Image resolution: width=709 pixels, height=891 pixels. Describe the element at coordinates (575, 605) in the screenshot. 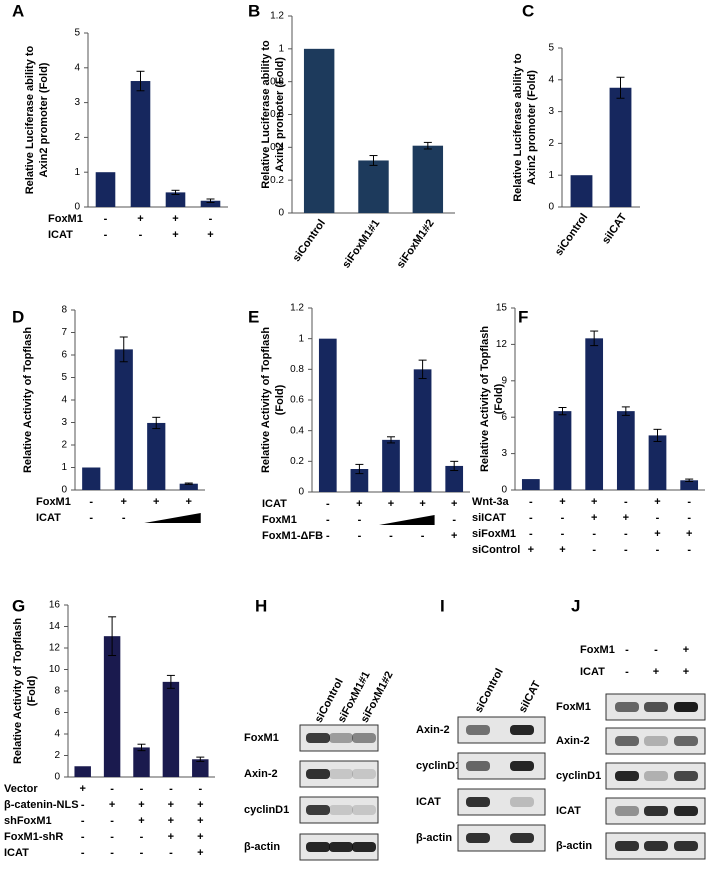

I see `panel-label: J` at that location.